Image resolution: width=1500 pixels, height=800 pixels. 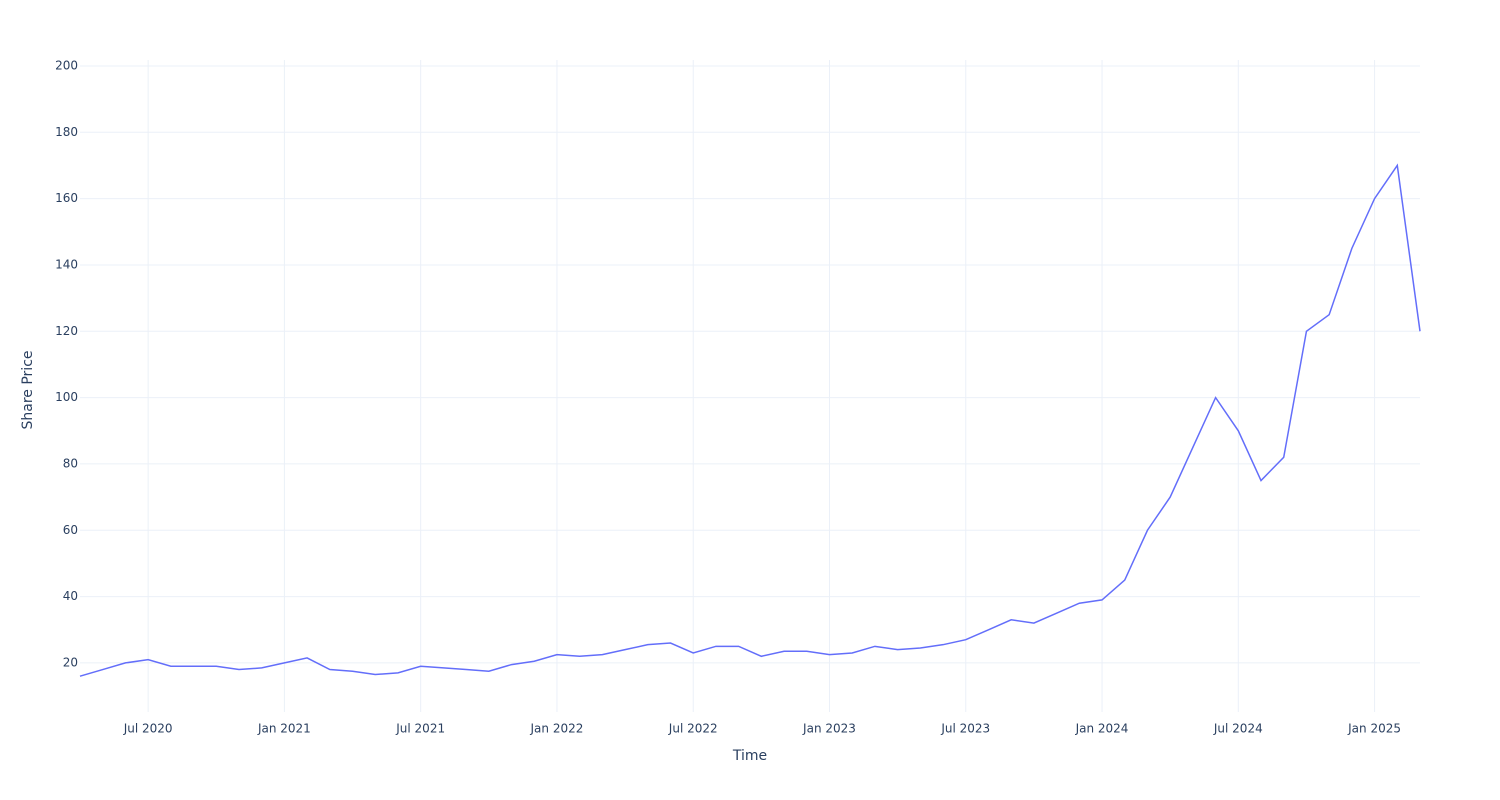 What do you see at coordinates (70, 662) in the screenshot?
I see `y-tick-label: 20` at bounding box center [70, 662].